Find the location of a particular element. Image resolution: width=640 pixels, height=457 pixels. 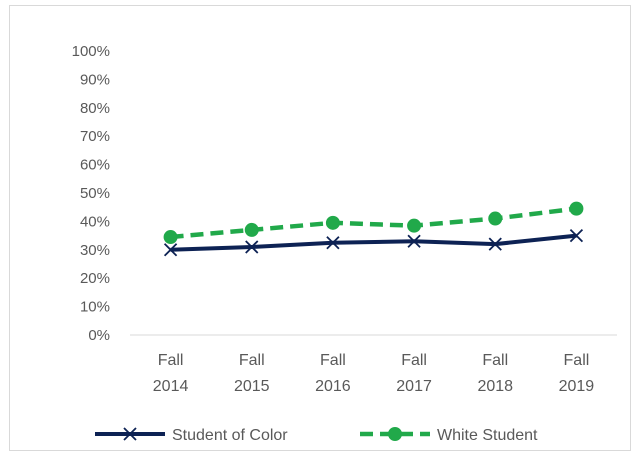

y-tick-label: 90% is located at coordinates (95, 79).